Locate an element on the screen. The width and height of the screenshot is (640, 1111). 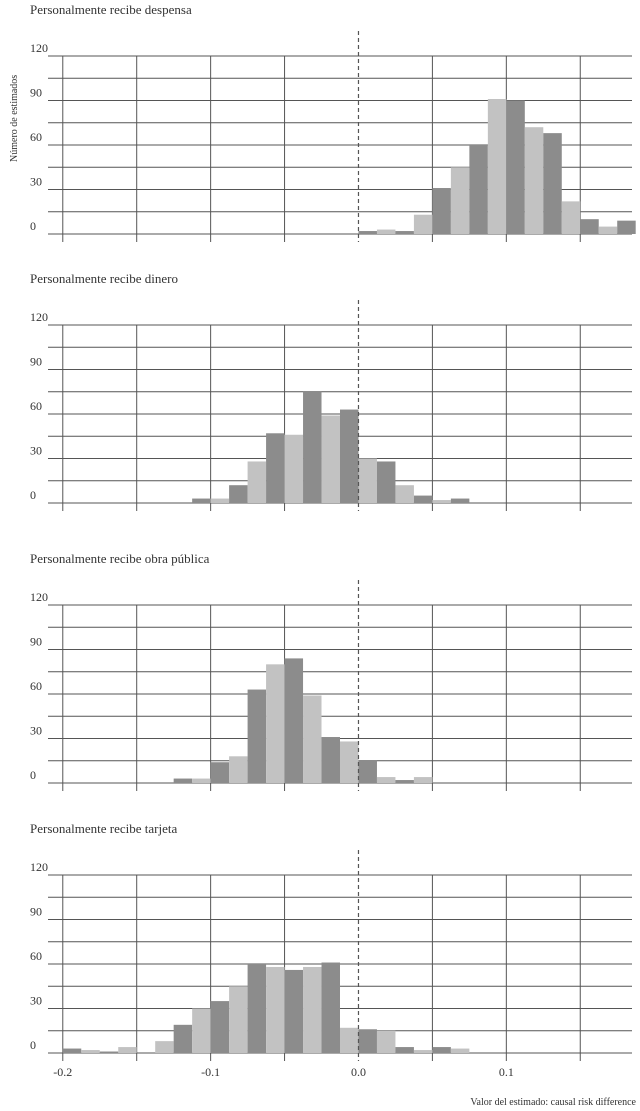
panel-title: Personalmente recibe obra pública is located at coordinates (120, 558).